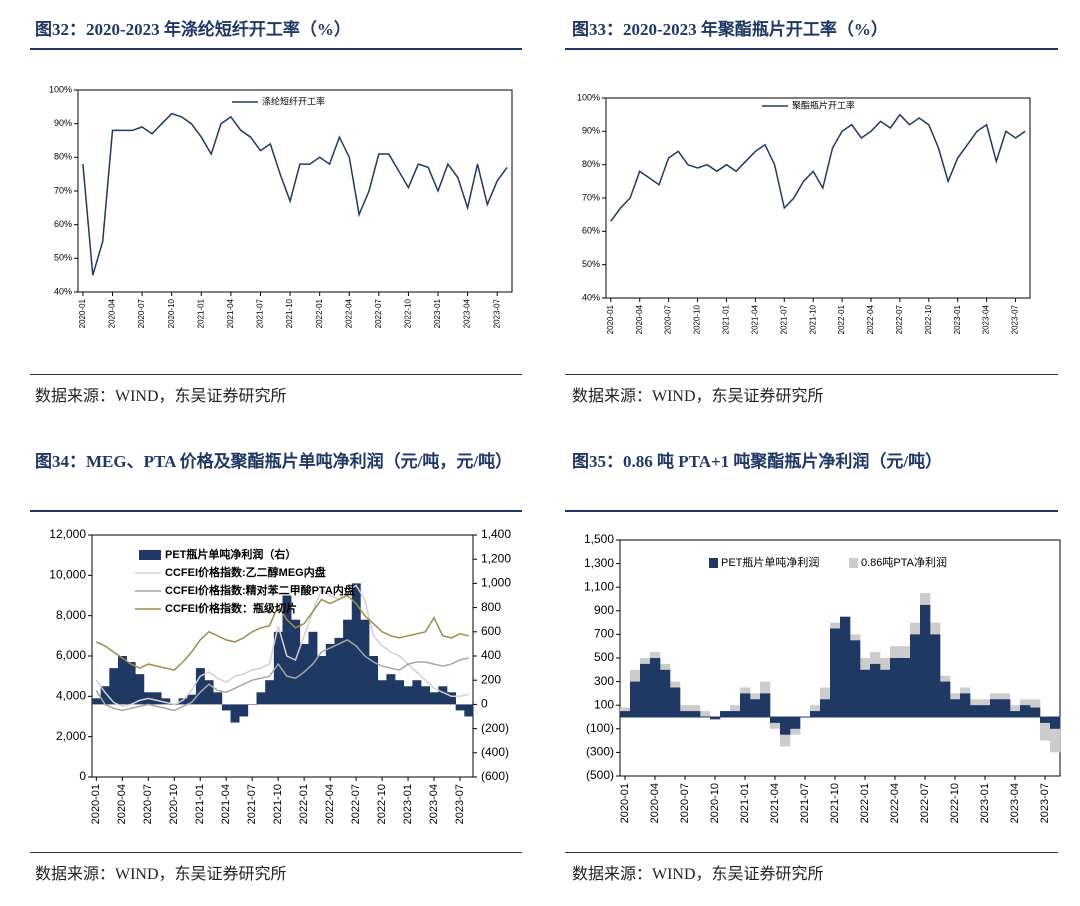 This screenshot has width=1080, height=906. Describe the element at coordinates (67, 534) in the screenshot. I see `y-tick-label: 12,000` at that location.